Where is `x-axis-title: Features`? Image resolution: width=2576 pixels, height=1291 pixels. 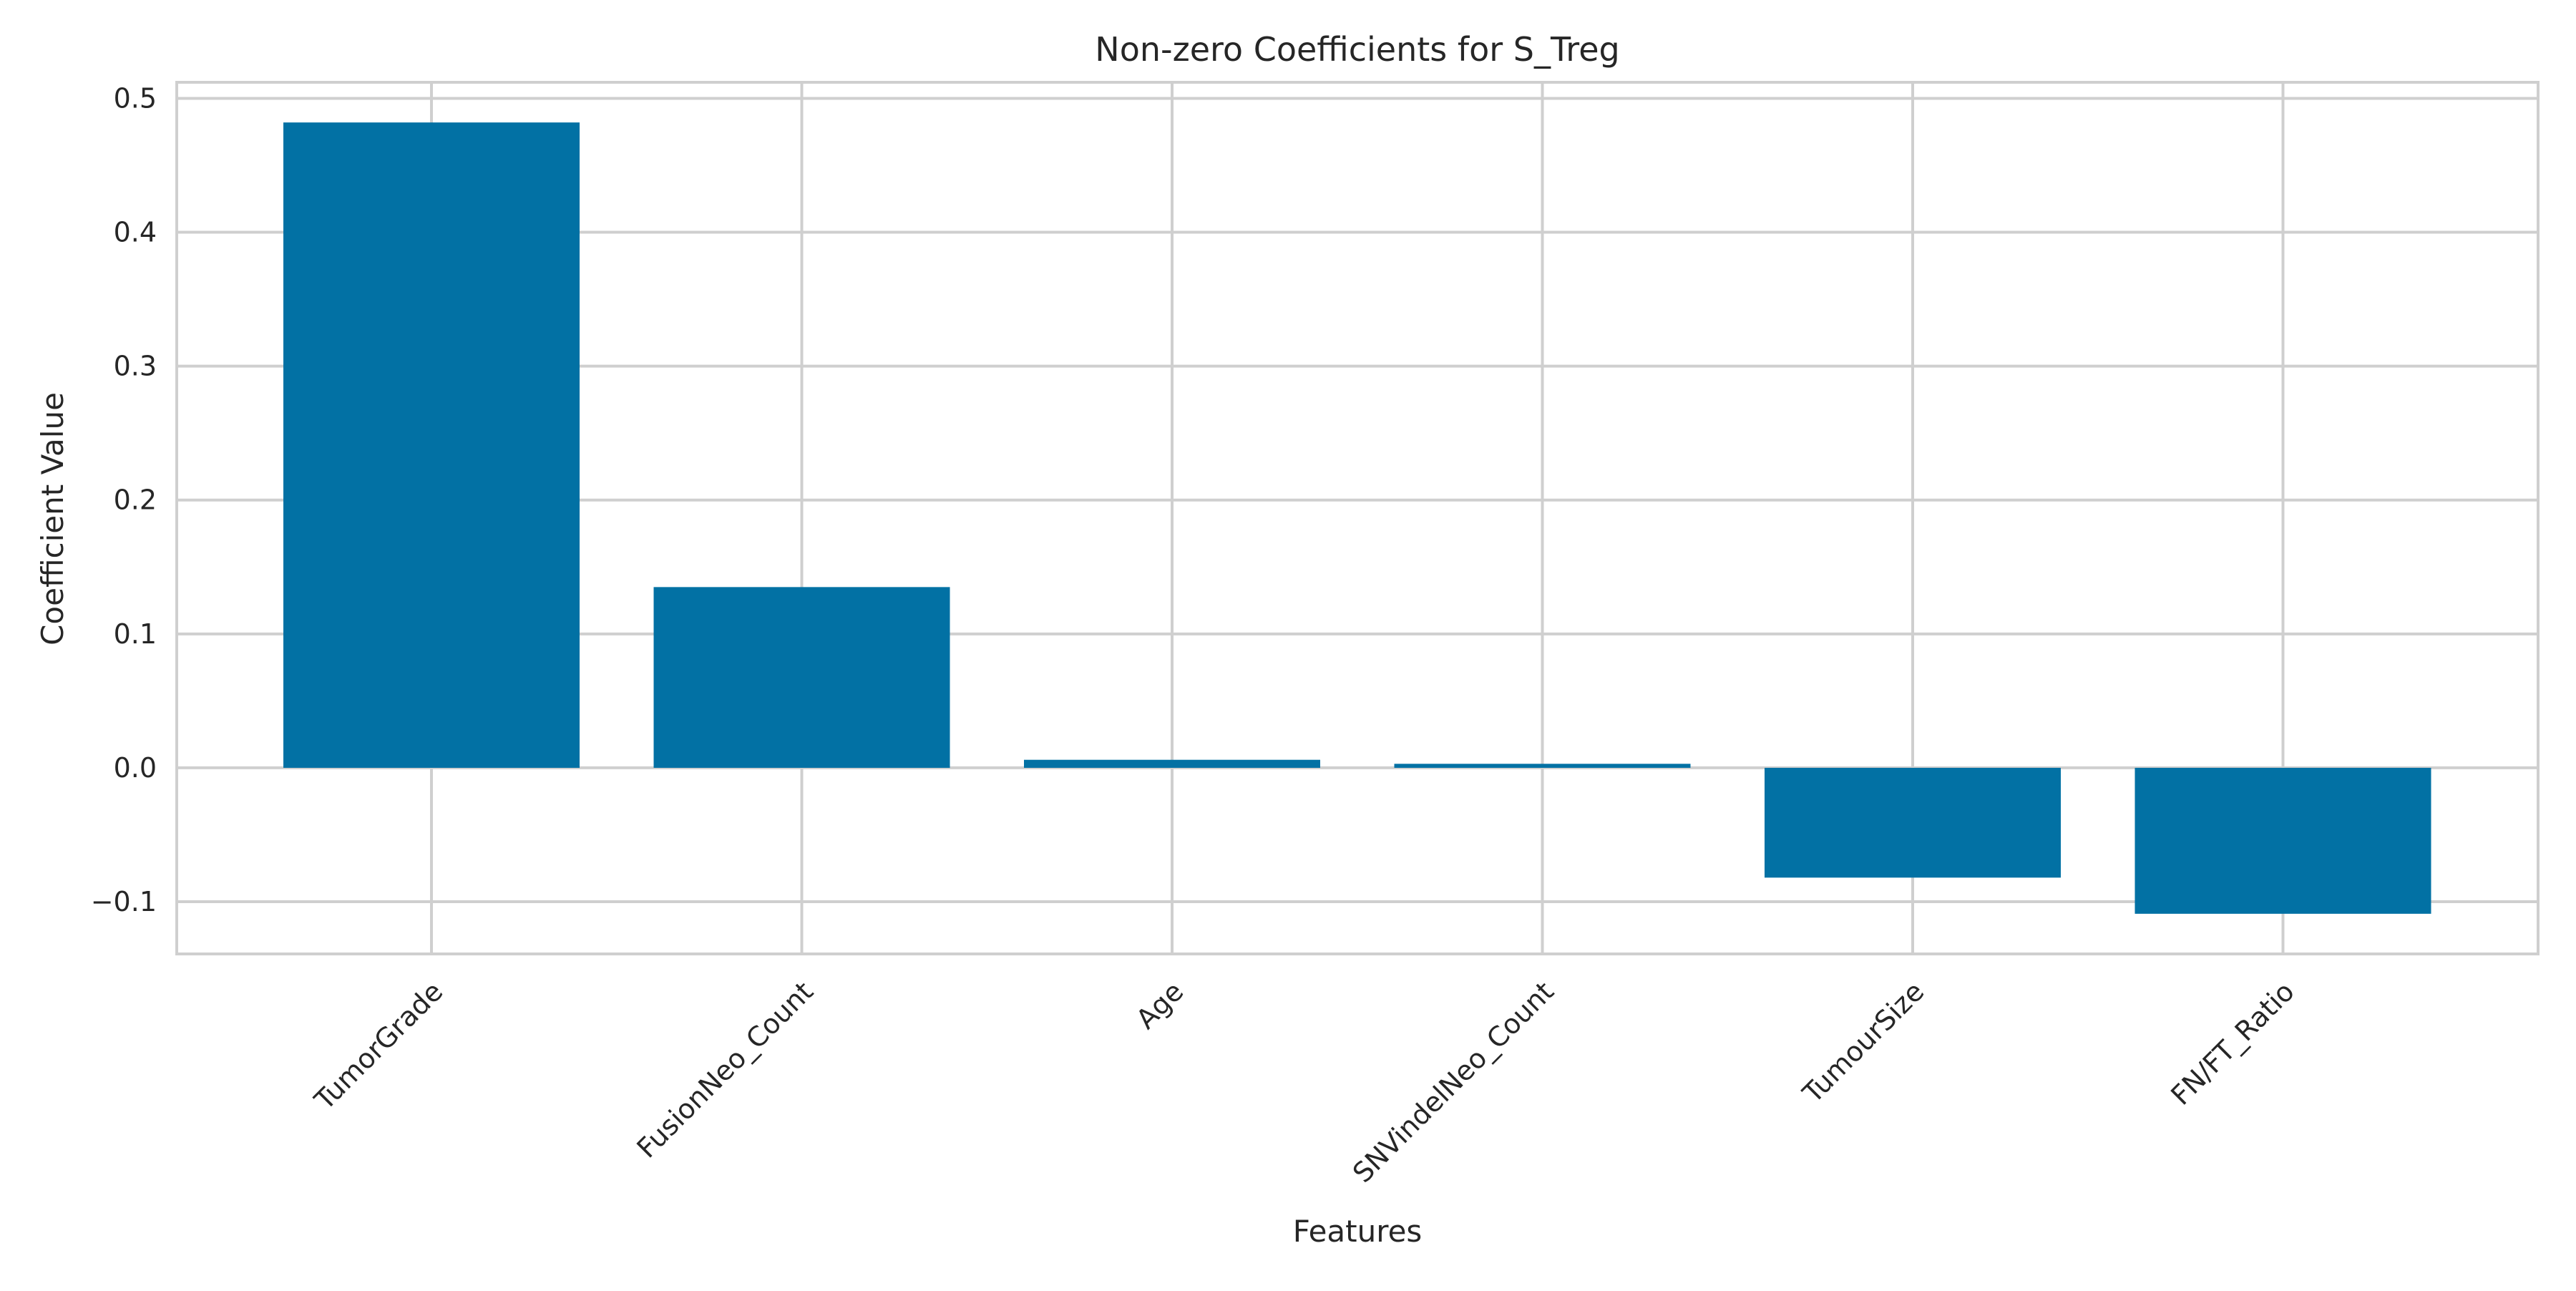 x-axis-title: Features is located at coordinates (1358, 1231).